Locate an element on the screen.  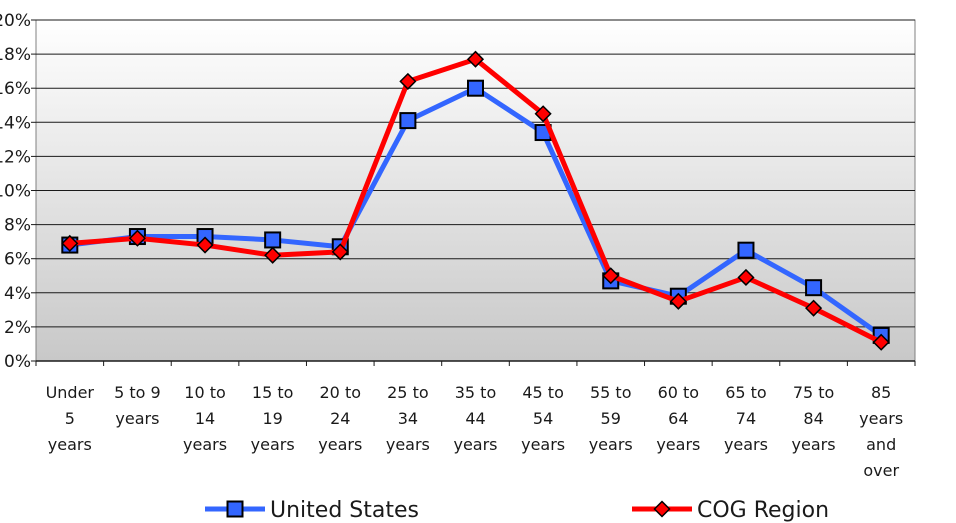
x-tick-label: 85 years and over is located at coordinates (881, 431).